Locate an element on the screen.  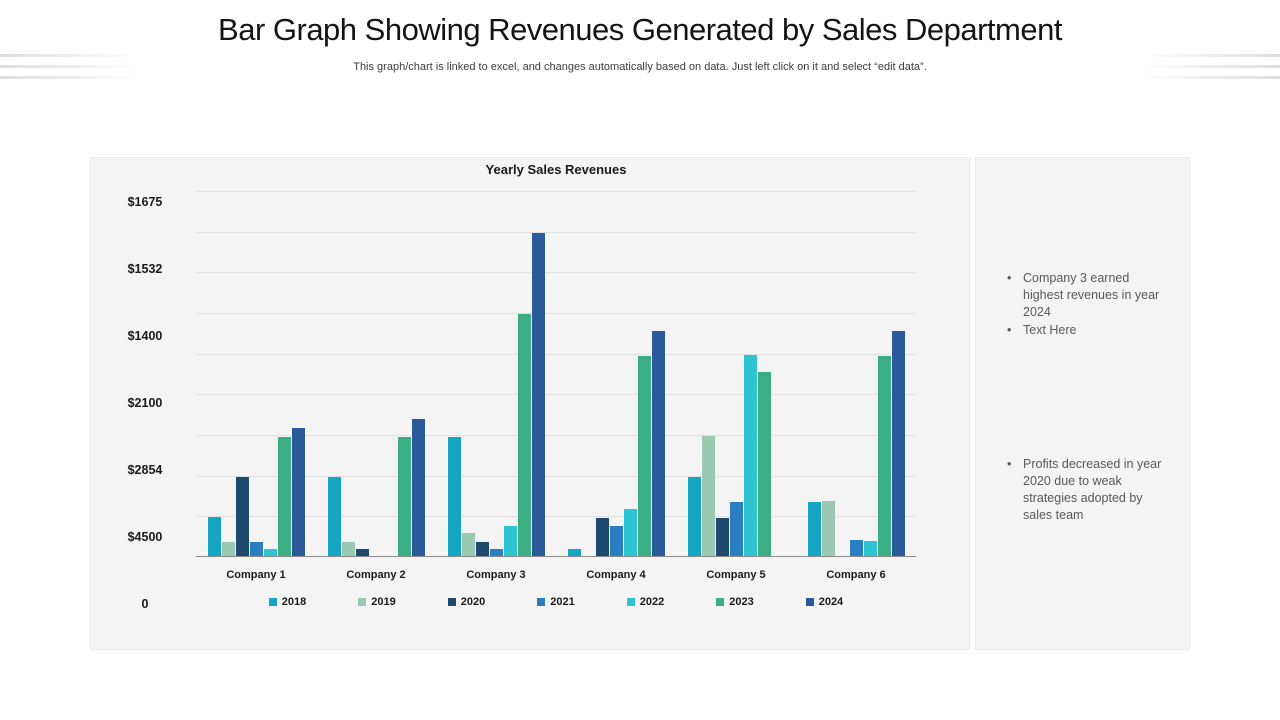
legend-label: 2024 is located at coordinates (831, 602).